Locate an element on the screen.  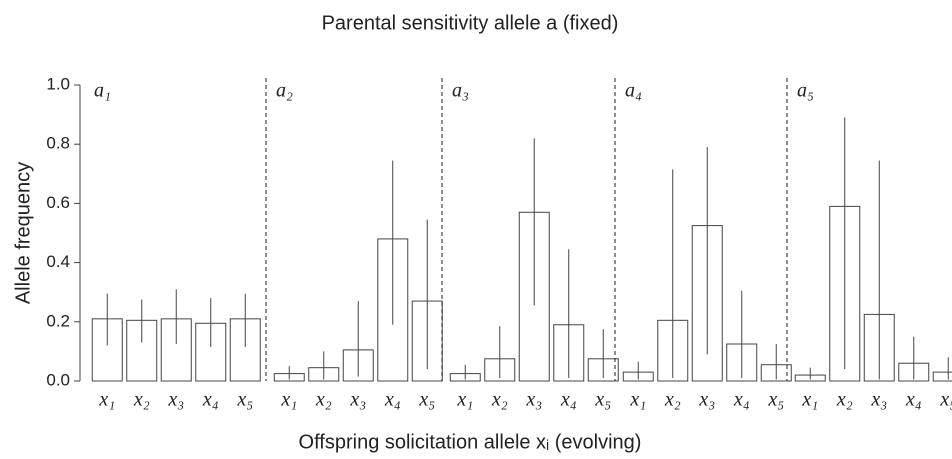
group-label: a₄ is located at coordinates (633, 91).